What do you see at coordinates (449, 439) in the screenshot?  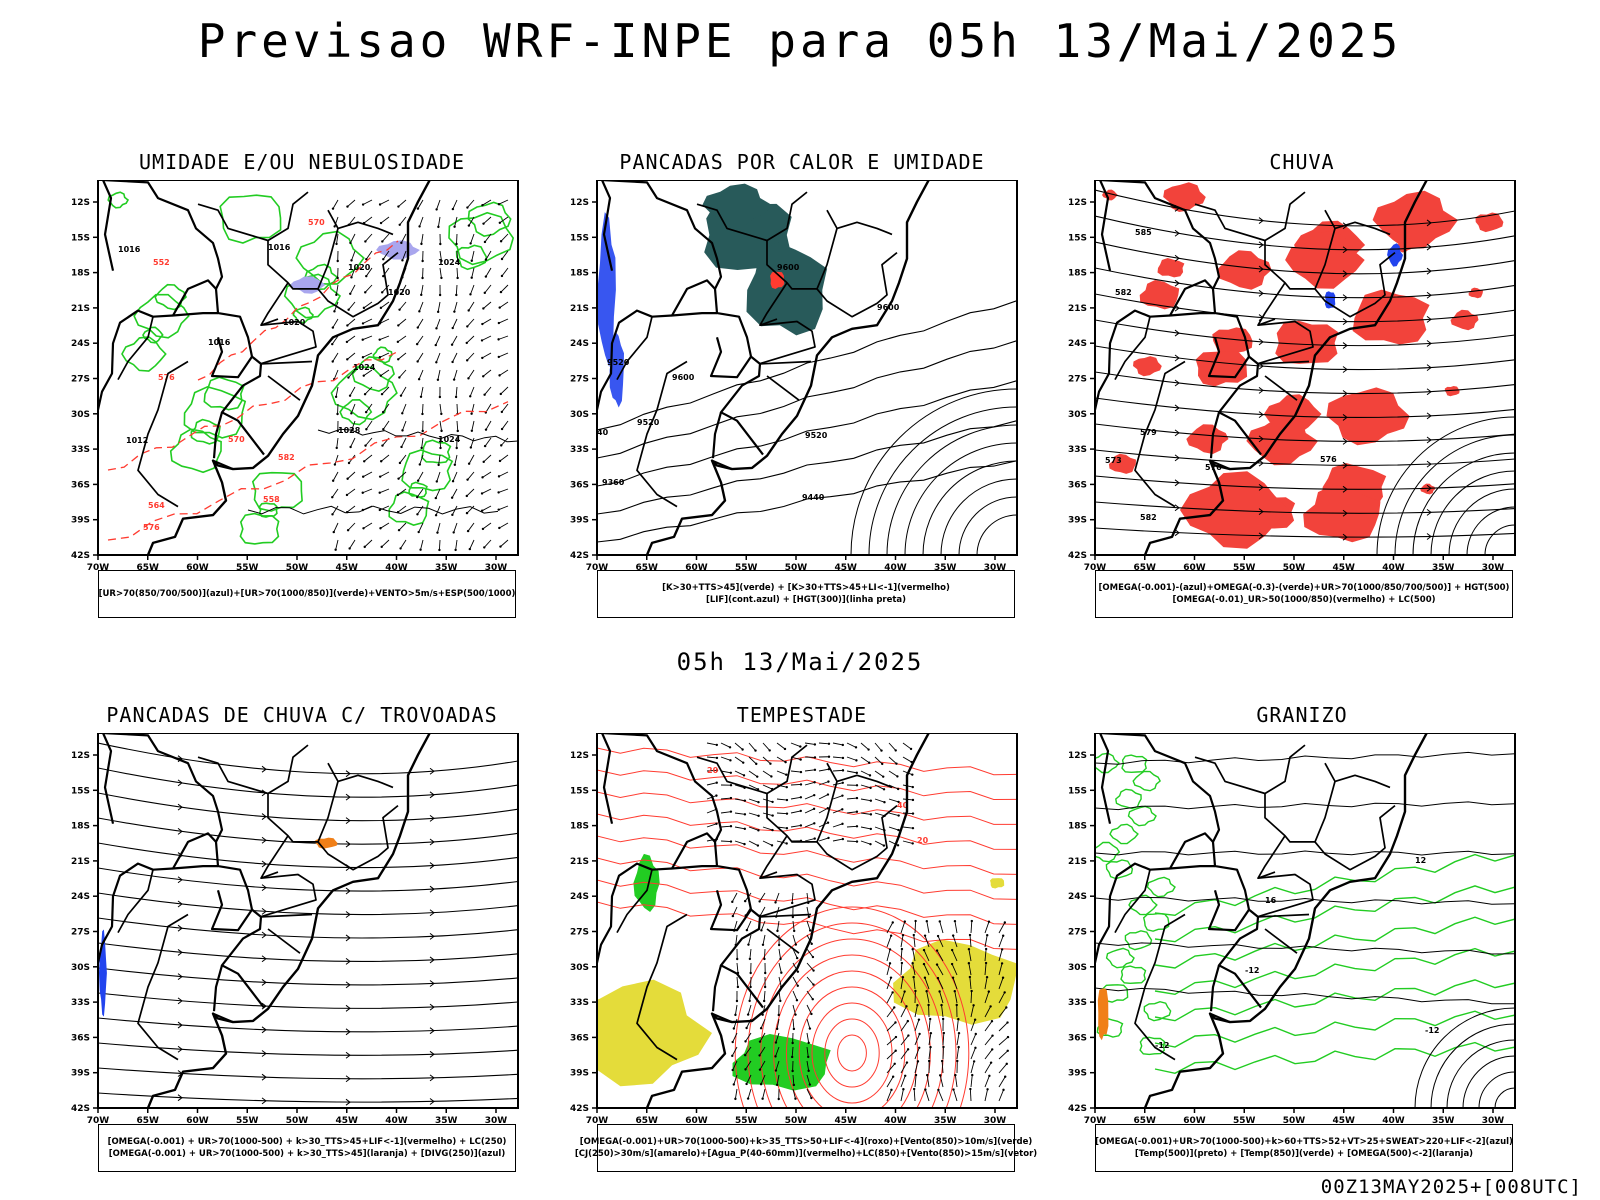 I see `contour-label: 1024` at bounding box center [449, 439].